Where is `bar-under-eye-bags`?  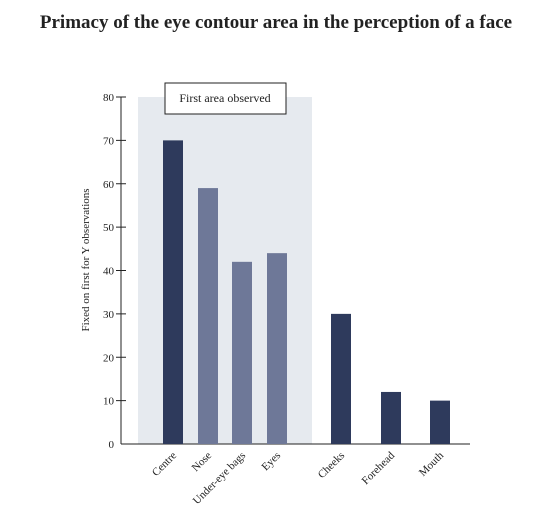 bar-under-eye-bags is located at coordinates (242, 352).